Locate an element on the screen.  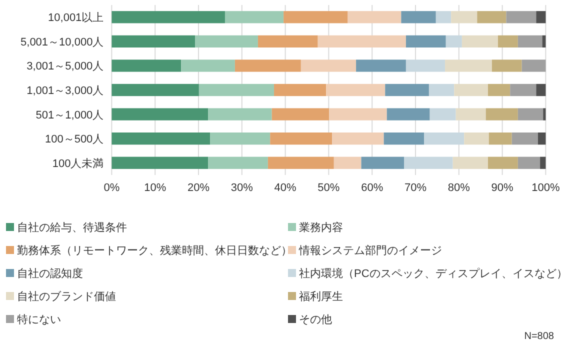
x-tick-label: 90% is located at coordinates (502, 188).